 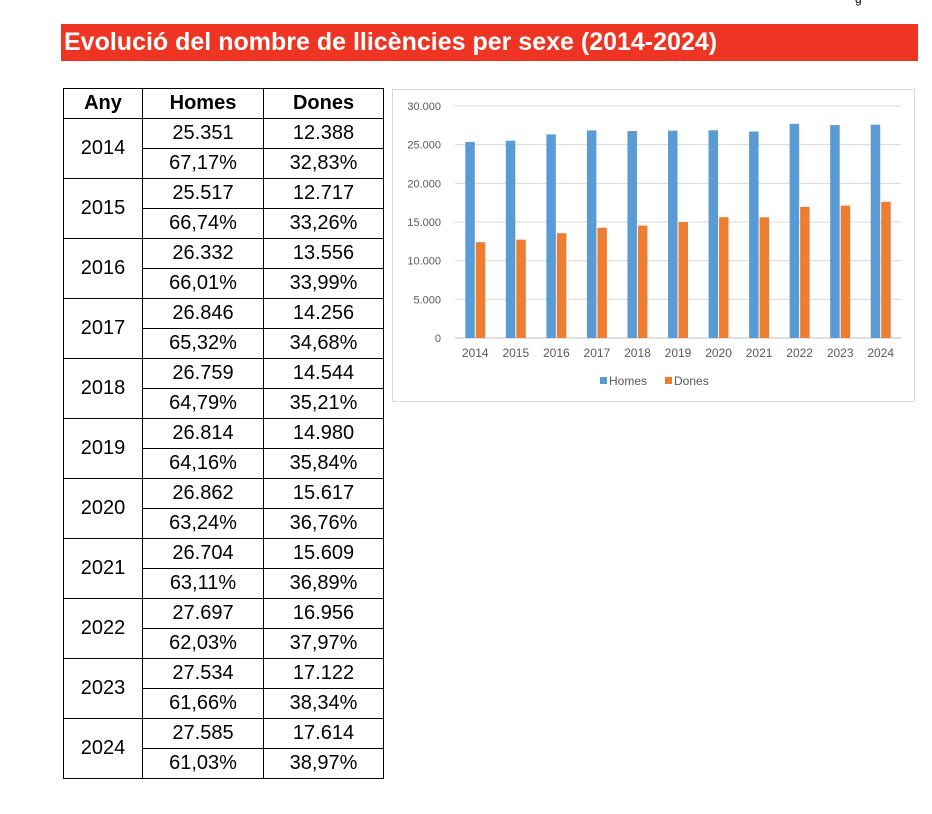 I want to click on table-row-counts: 2018 26.759 14.544, so click(x=223, y=388).